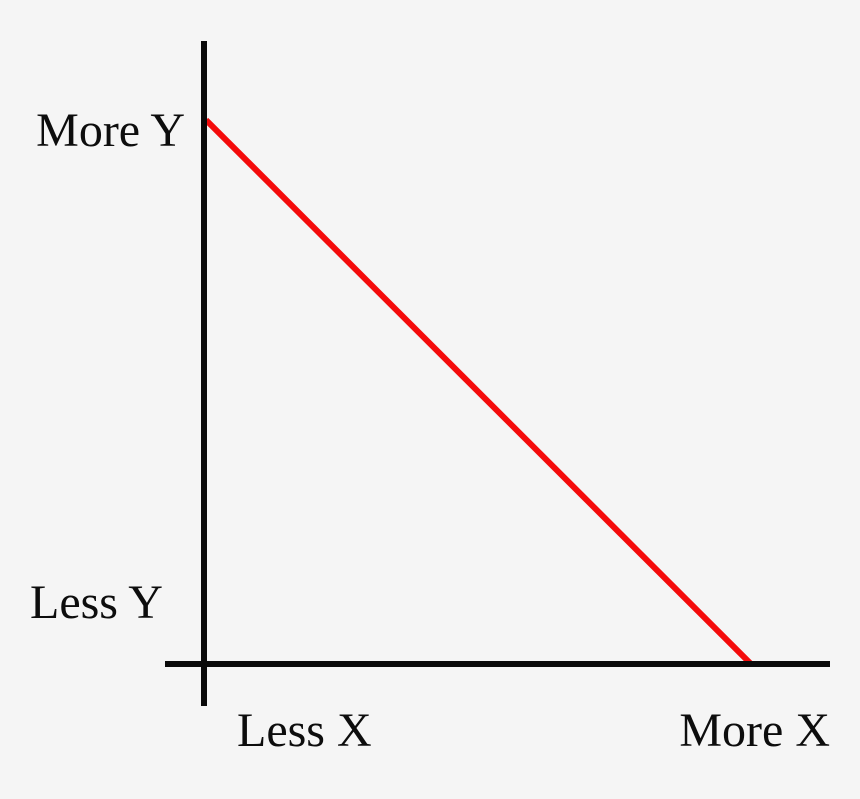 This screenshot has height=799, width=860. I want to click on x-axis-label-more: More X, so click(754, 730).